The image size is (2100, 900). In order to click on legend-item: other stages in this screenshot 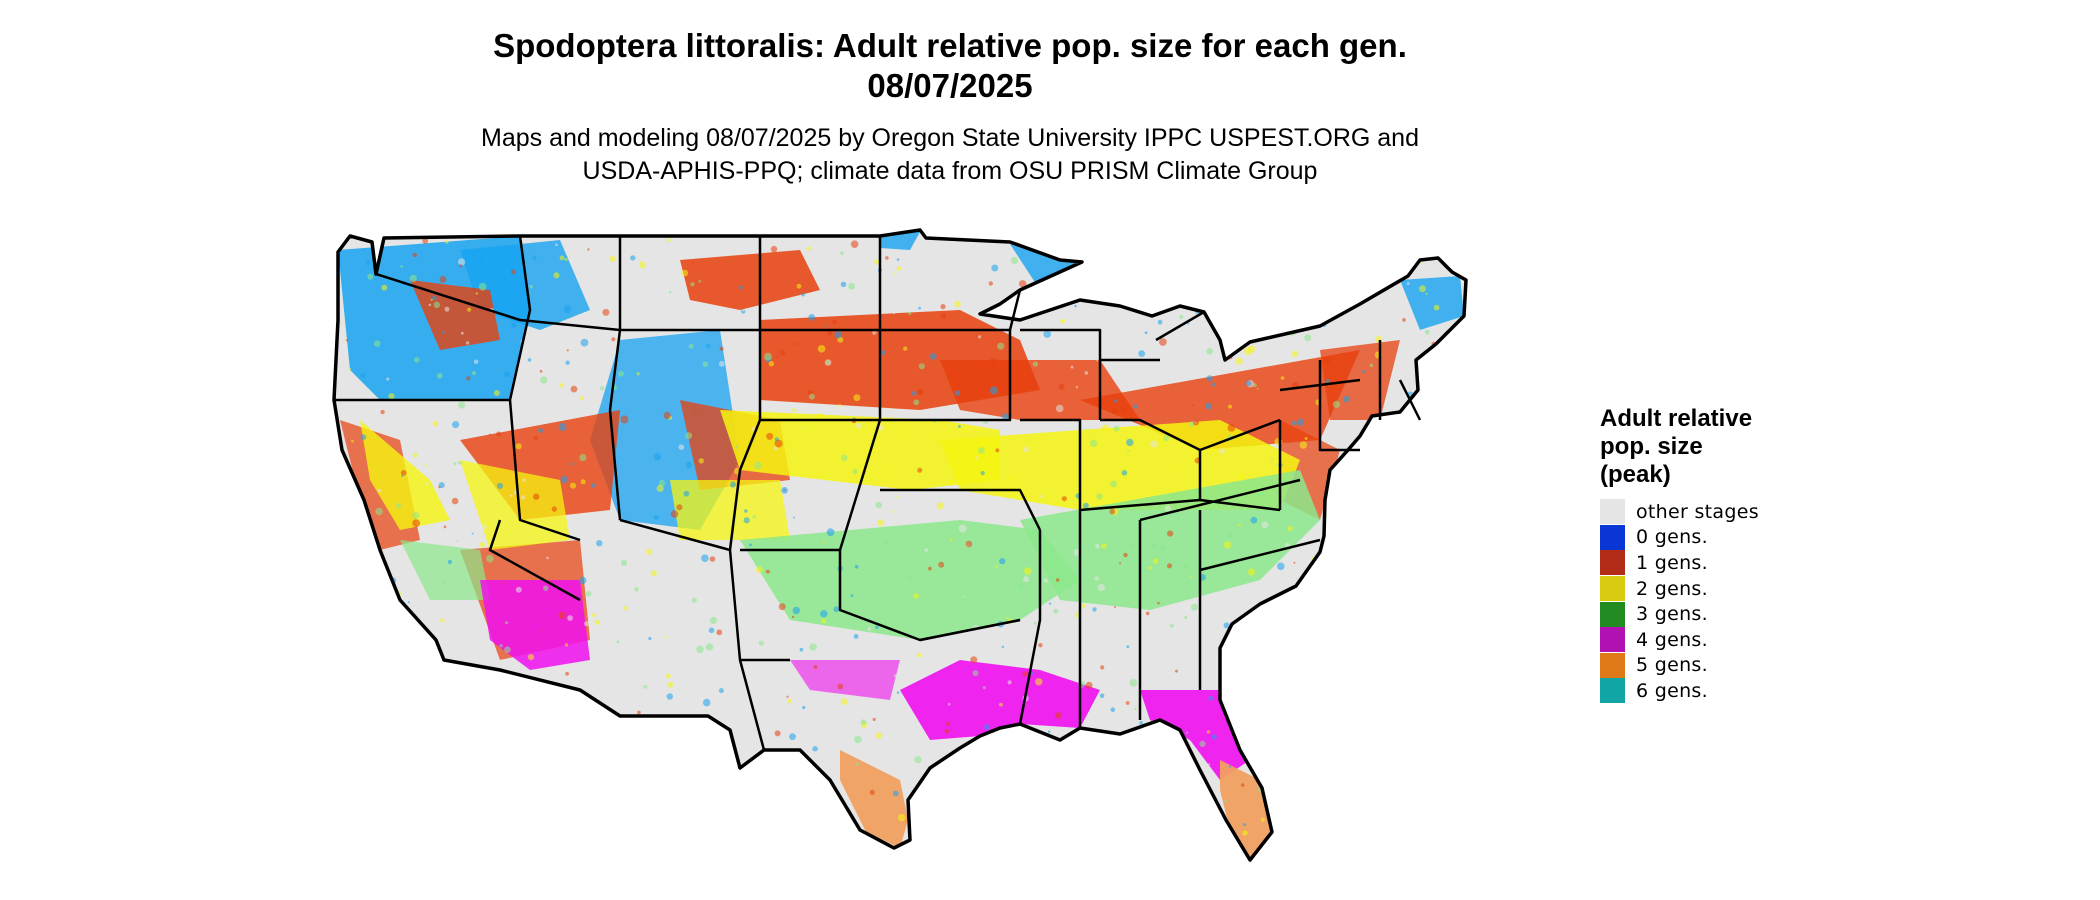, I will do `click(1679, 512)`.